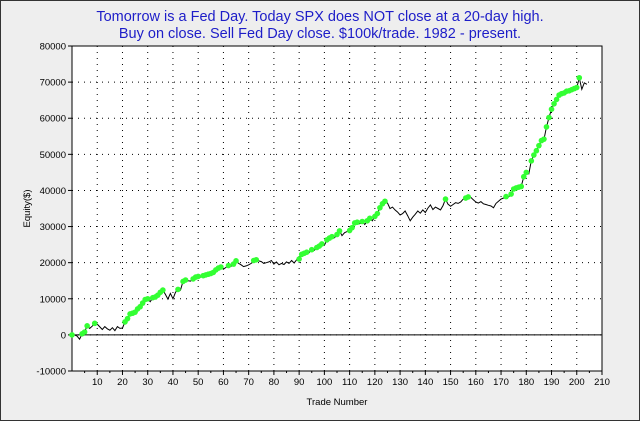 This screenshot has width=640, height=421. What do you see at coordinates (63, 335) in the screenshot?
I see `y-tick-label: 0` at bounding box center [63, 335].